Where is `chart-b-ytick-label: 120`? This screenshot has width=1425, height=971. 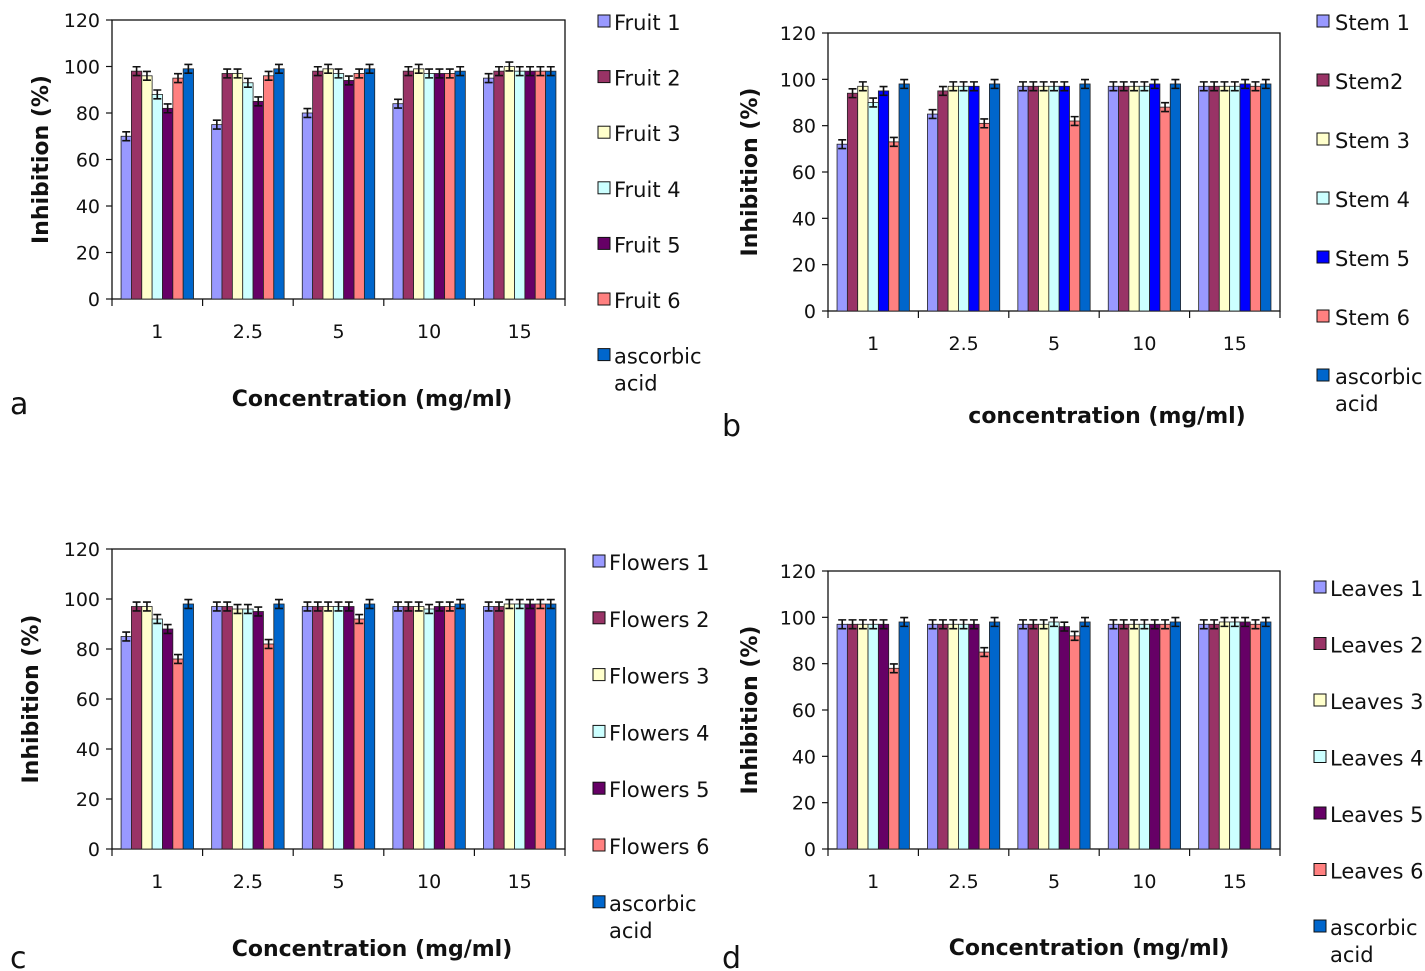
chart-b-ytick-label: 120 is located at coordinates (798, 34).